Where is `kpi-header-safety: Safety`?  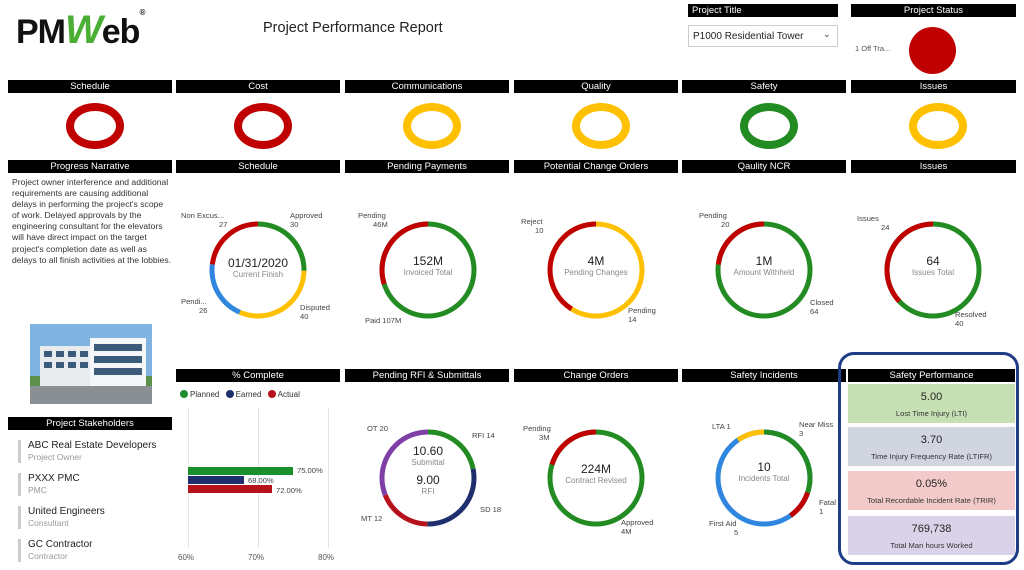 kpi-header-safety: Safety is located at coordinates (764, 86).